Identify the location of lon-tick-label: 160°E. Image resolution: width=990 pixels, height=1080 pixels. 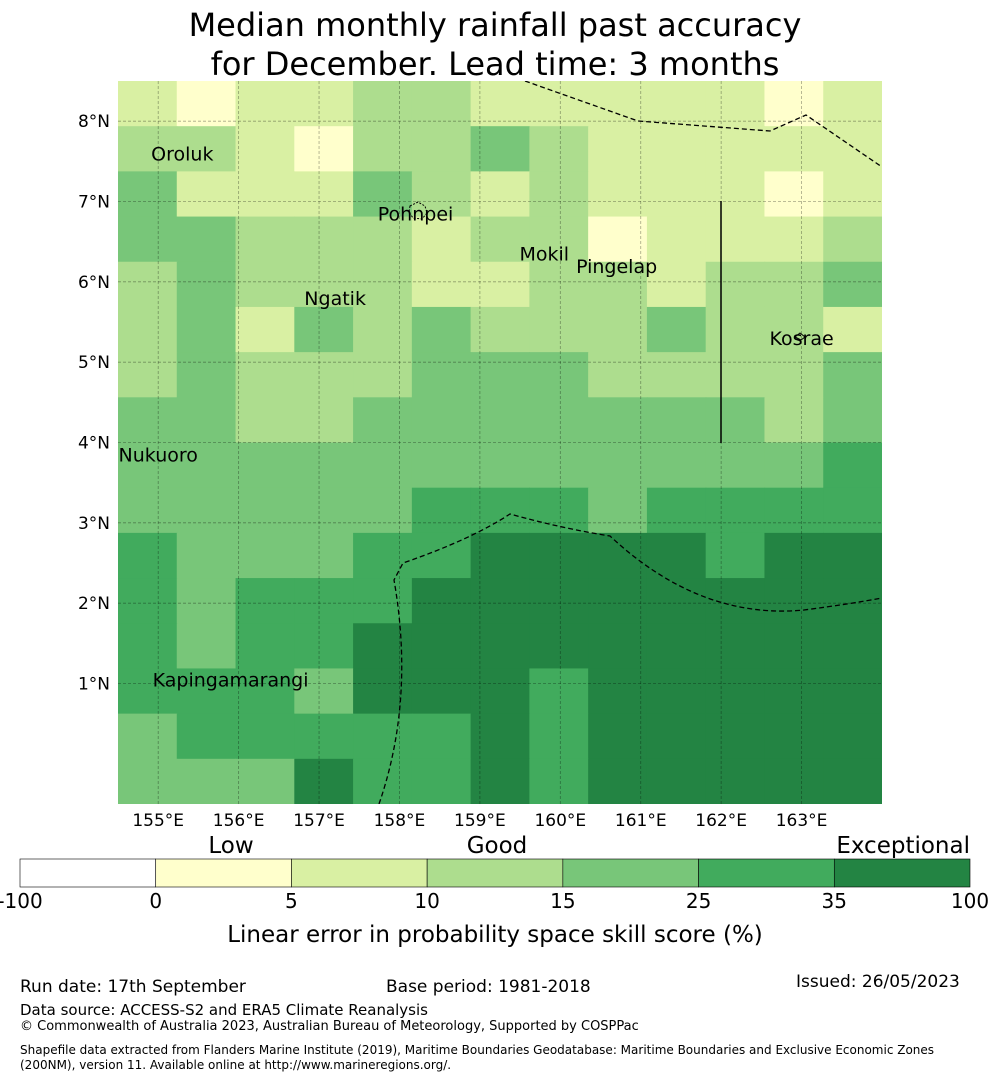
(560, 821).